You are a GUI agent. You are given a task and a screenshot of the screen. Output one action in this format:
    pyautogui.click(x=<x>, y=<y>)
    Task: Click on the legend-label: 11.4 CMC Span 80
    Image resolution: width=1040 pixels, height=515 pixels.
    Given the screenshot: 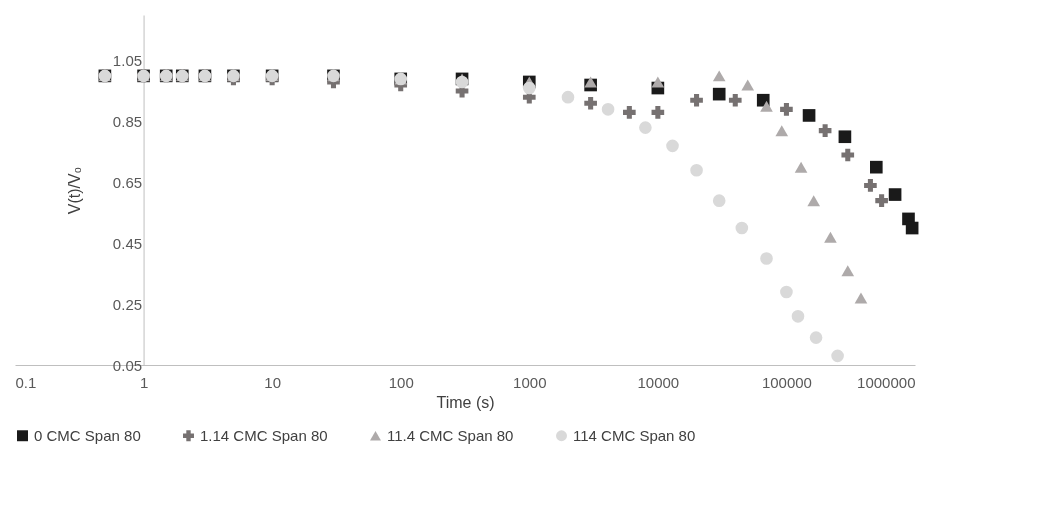 What is the action you would take?
    pyautogui.click(x=450, y=435)
    